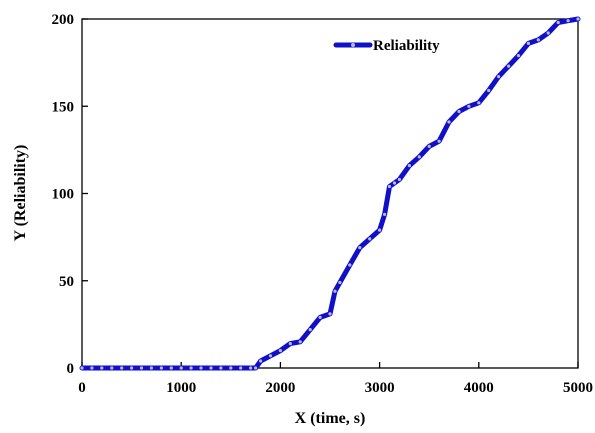 Image resolution: width=595 pixels, height=433 pixels. What do you see at coordinates (181, 388) in the screenshot?
I see `x-tick-label-1000: 1000` at bounding box center [181, 388].